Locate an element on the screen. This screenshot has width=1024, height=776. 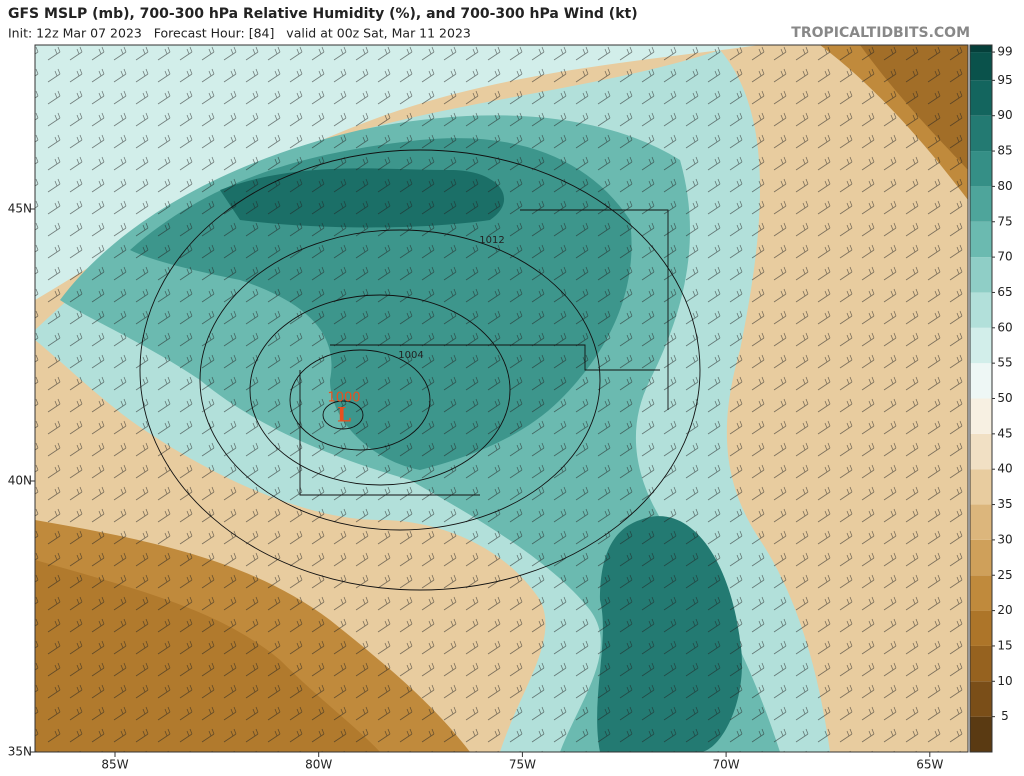
colorbar-label: 99 is located at coordinates (1004, 52).